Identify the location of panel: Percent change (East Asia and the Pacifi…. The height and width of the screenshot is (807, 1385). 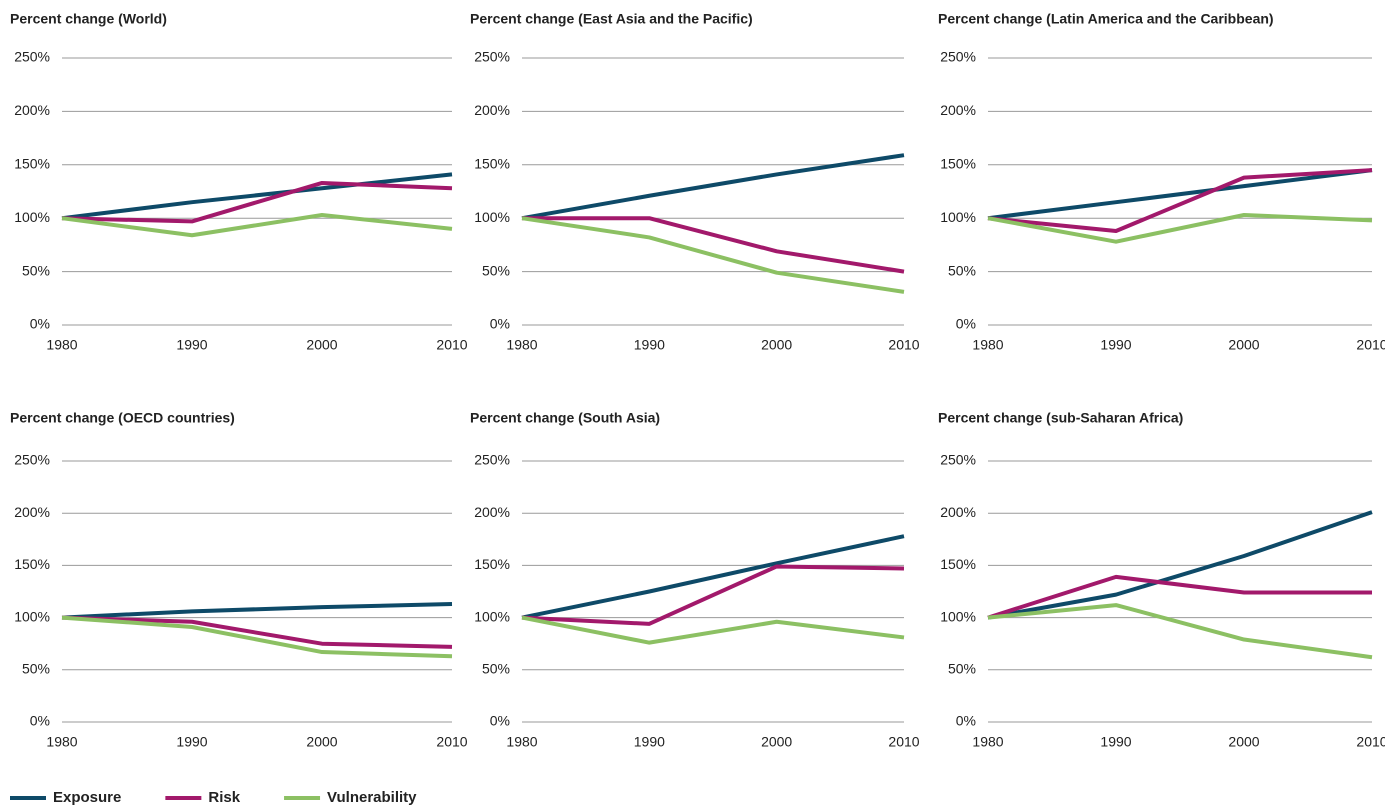
(695, 182).